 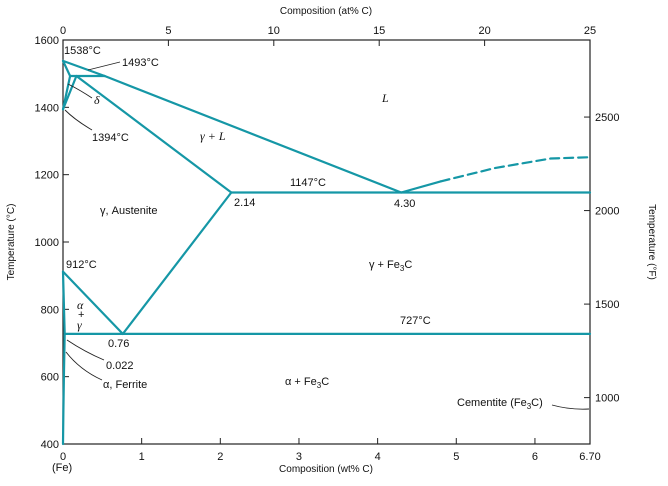 I want to click on left-tick-label: 400, so click(x=50, y=445).